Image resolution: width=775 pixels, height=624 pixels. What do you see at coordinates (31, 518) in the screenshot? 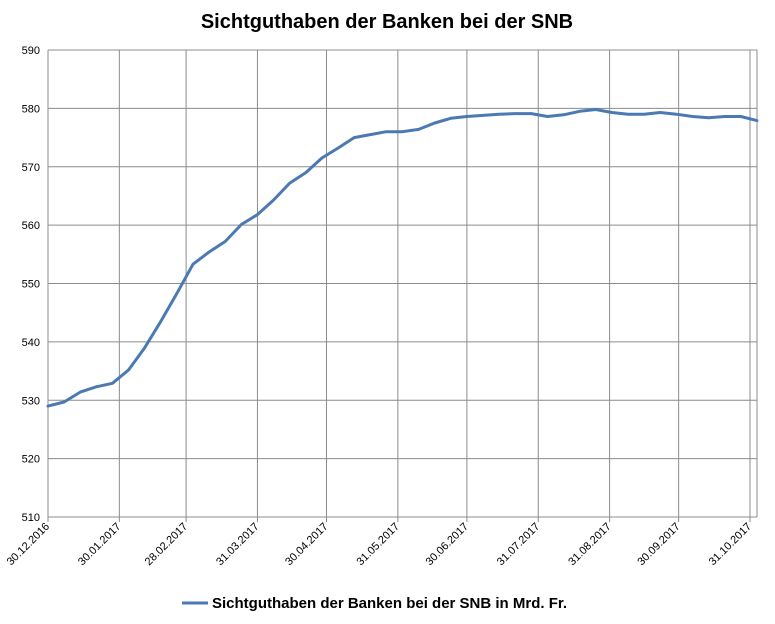
I see `y-tick-label: 510` at bounding box center [31, 518].